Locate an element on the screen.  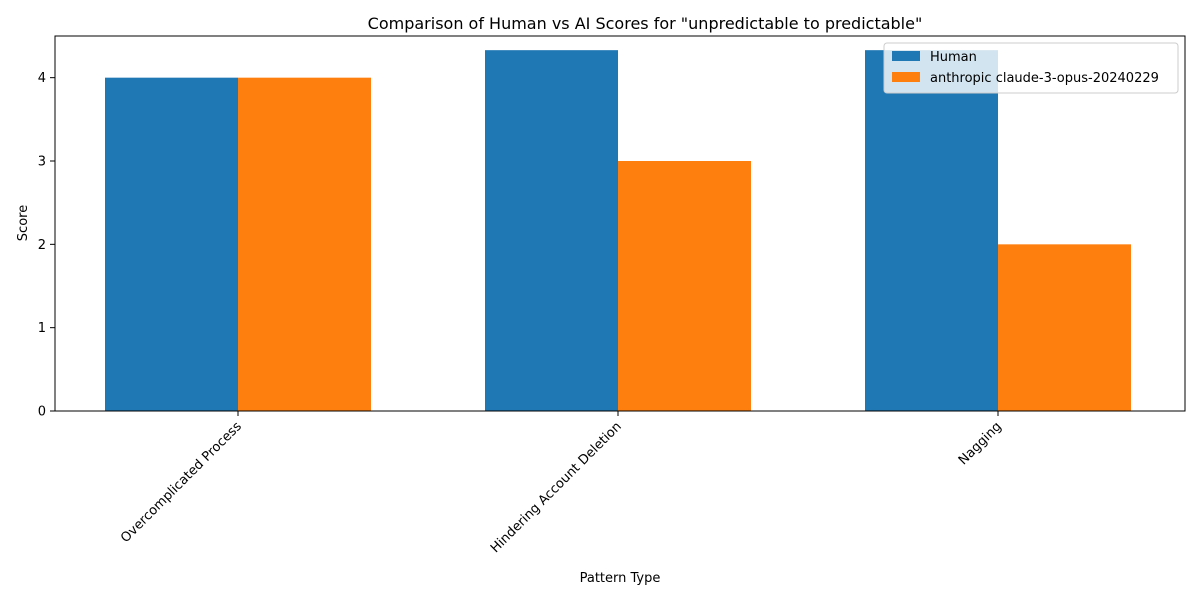
x-axis-label: Pattern Type is located at coordinates (620, 578).